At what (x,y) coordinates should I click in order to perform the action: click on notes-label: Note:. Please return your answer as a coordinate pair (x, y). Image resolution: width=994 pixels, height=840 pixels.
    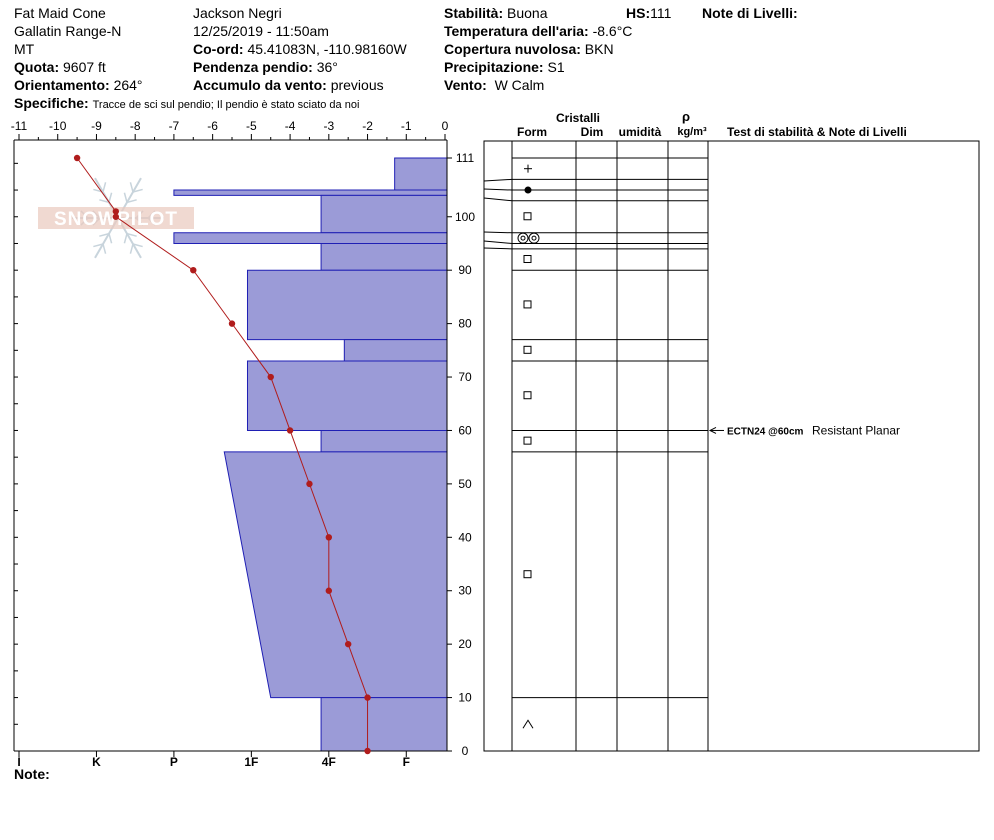
    Looking at the image, I should click on (32, 774).